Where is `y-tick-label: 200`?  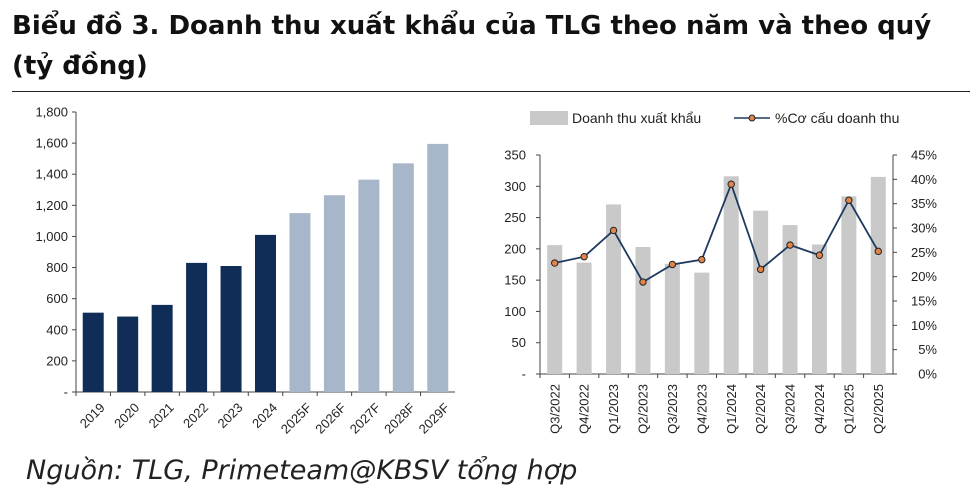
y-tick-label: 200 is located at coordinates (57, 360).